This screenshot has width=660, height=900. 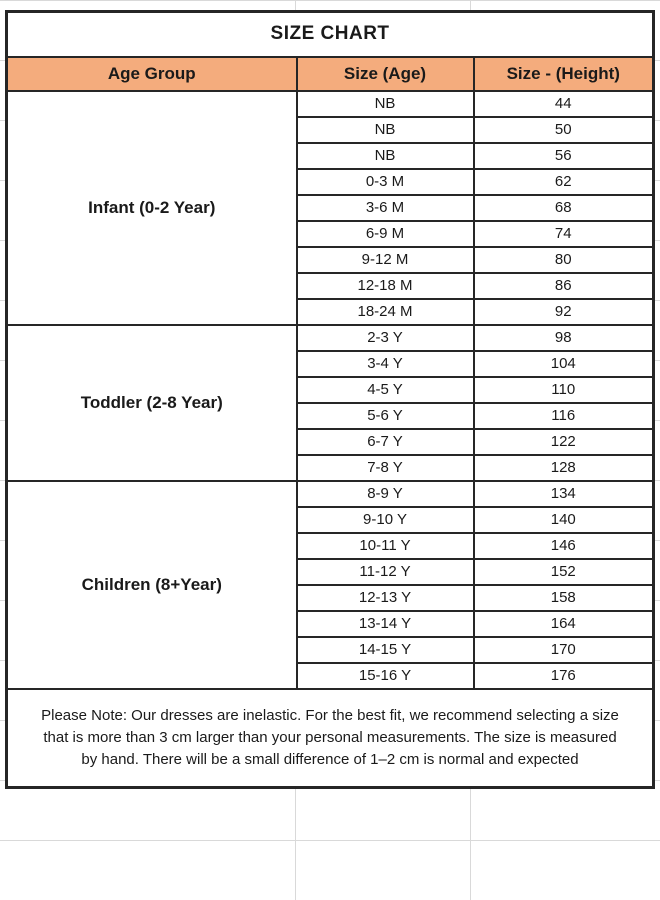 I want to click on table-row: 3-4 Y 104, so click(x=331, y=363).